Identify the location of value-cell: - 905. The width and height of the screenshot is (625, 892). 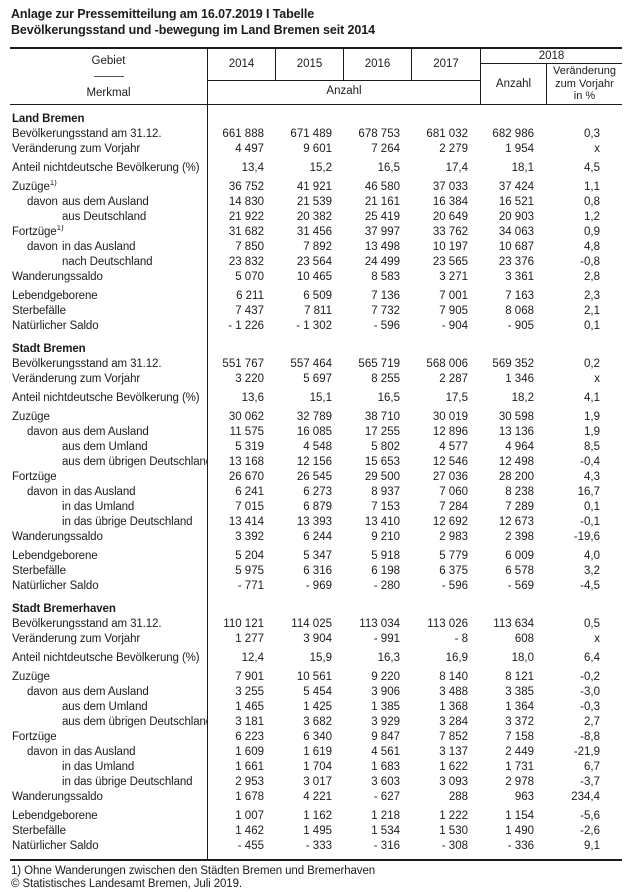
(520, 325).